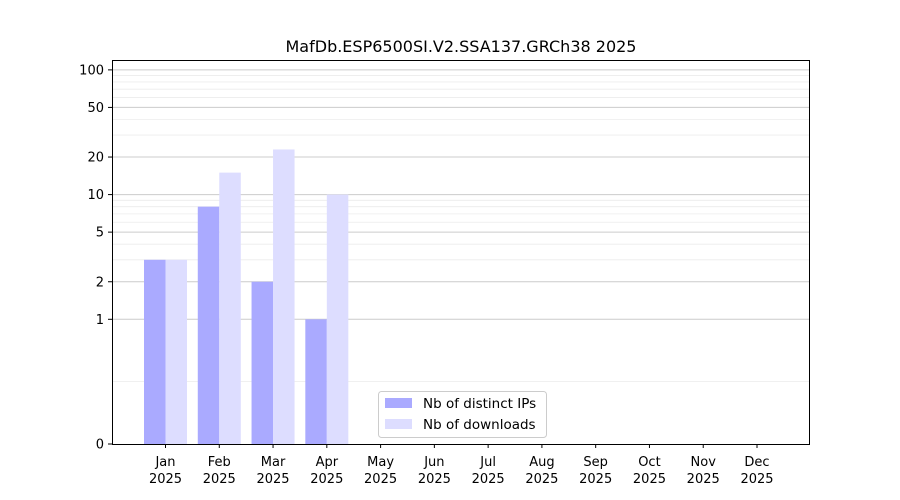  Describe the element at coordinates (649, 462) in the screenshot. I see `x-tick-label-month: Oct` at that location.